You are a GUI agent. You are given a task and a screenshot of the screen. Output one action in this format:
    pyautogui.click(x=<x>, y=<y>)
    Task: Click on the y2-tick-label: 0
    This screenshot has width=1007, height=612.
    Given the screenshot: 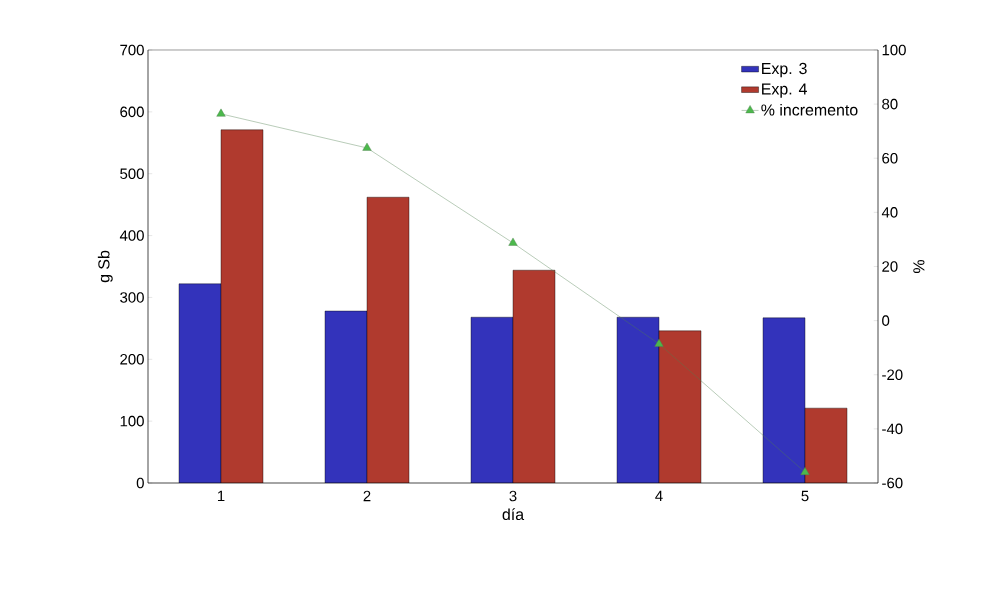 What is the action you would take?
    pyautogui.click(x=886, y=320)
    